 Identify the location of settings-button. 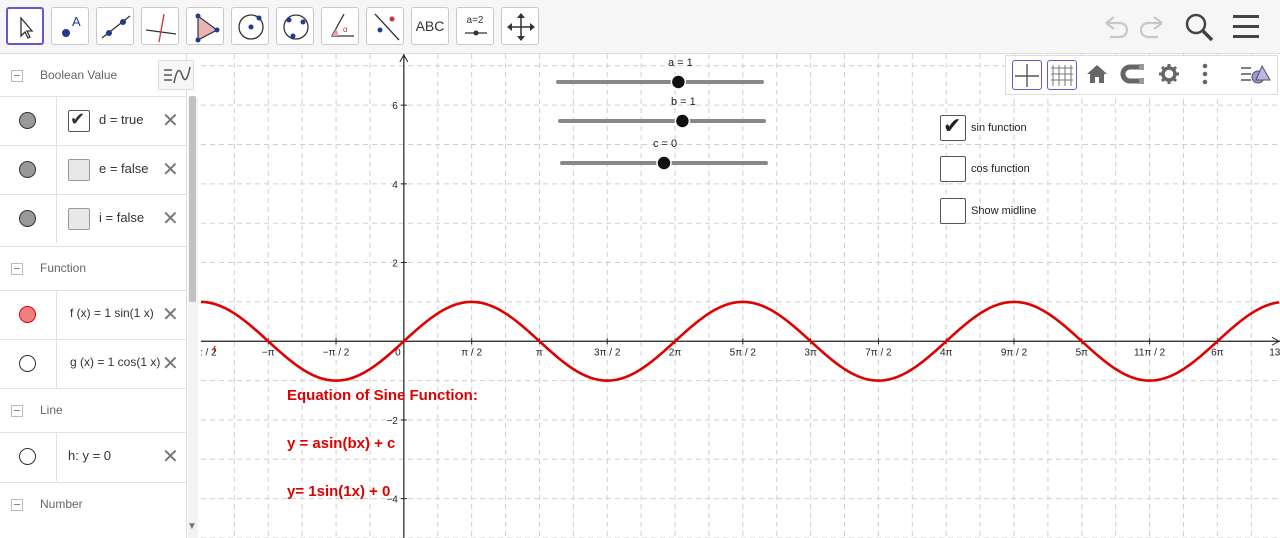
(1170, 75).